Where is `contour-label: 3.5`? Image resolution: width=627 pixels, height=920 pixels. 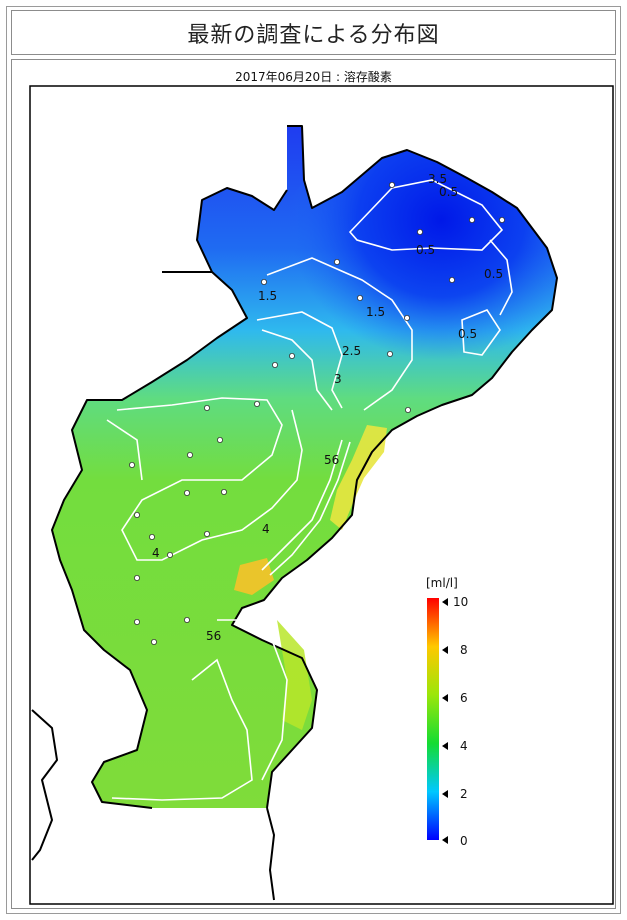 contour-label: 3.5 is located at coordinates (437, 179).